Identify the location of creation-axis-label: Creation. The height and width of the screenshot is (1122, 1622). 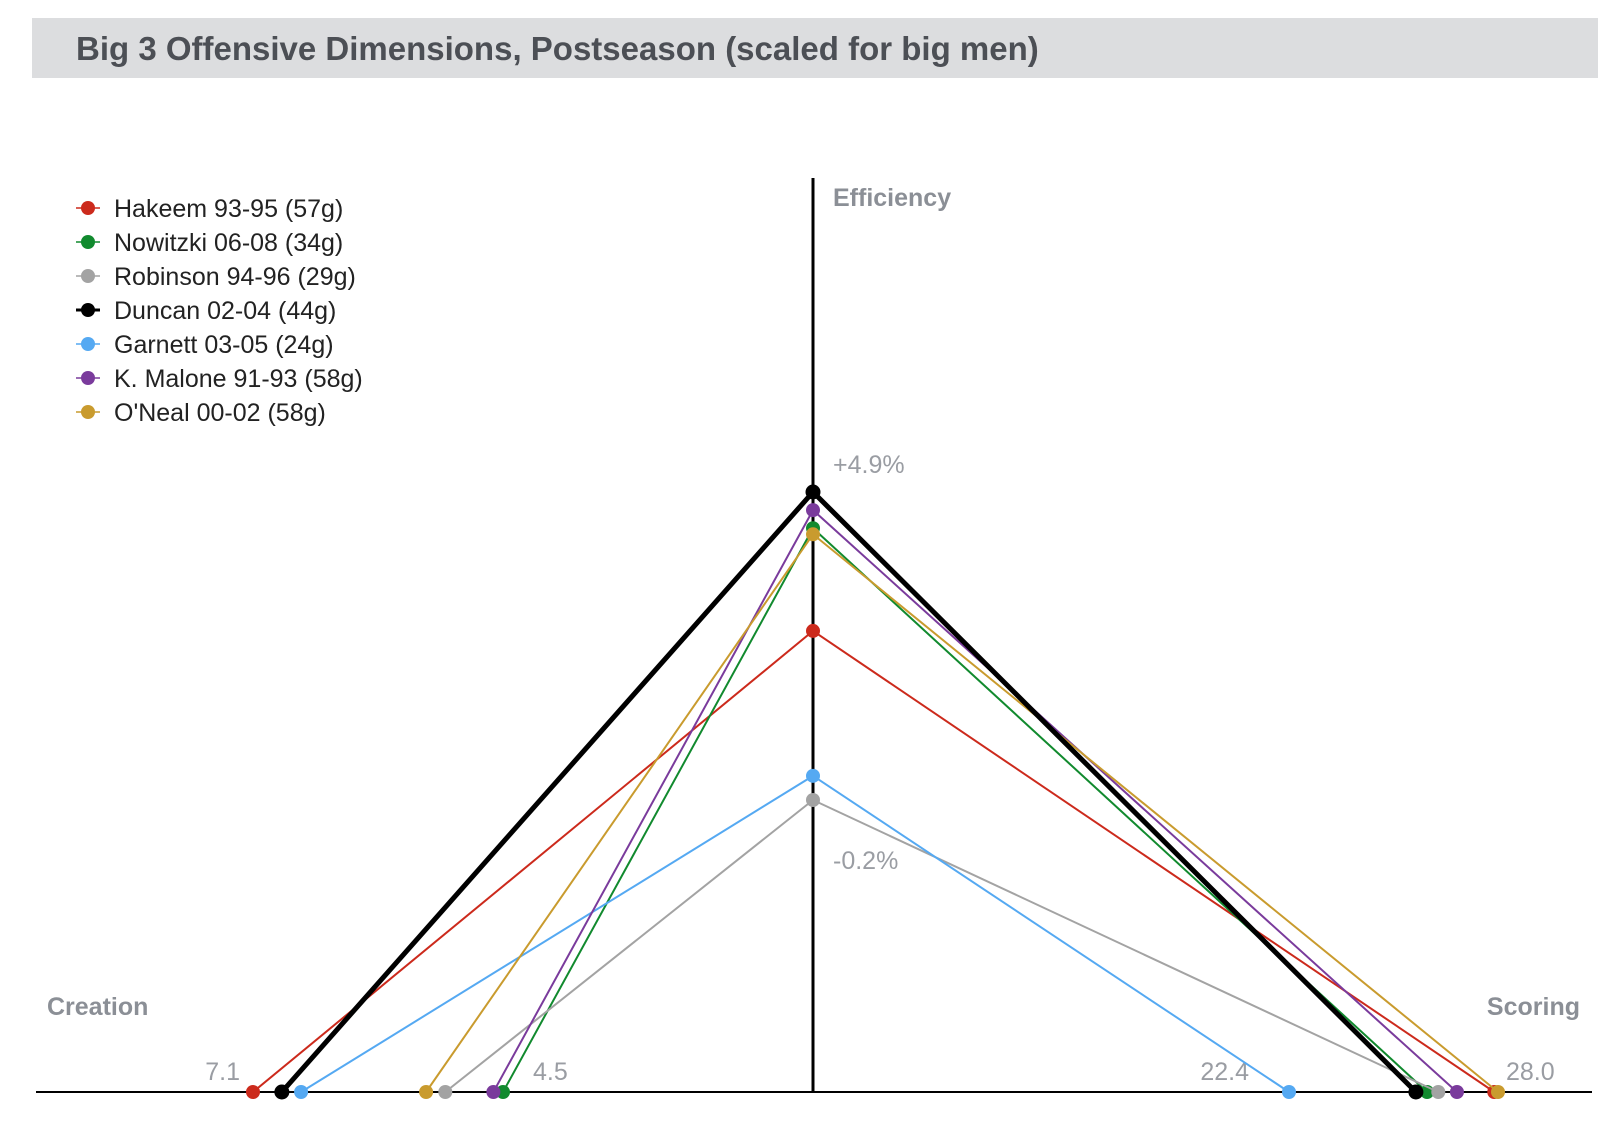
(97, 1007).